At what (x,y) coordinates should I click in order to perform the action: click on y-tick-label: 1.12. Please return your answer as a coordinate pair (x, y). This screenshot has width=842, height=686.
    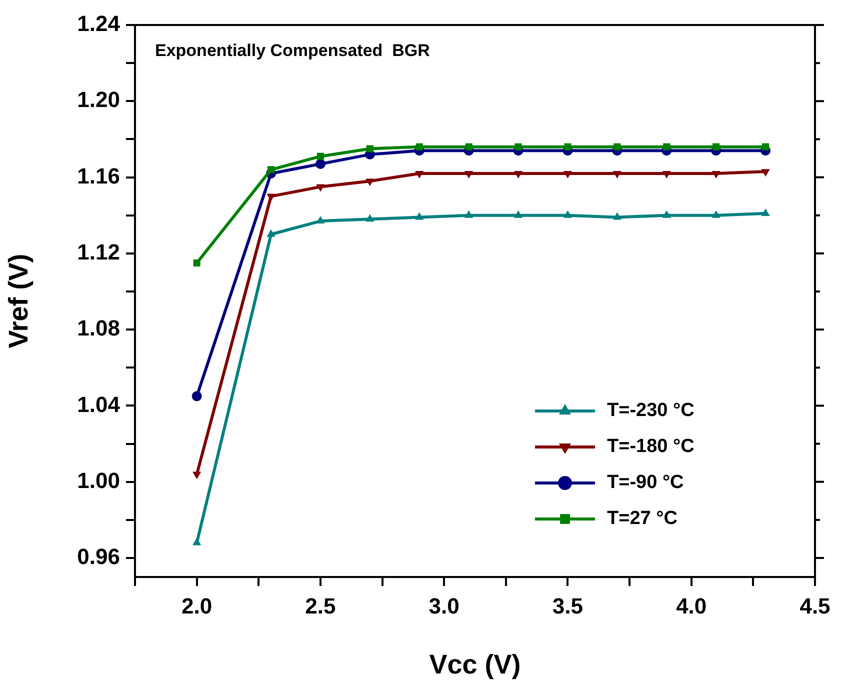
    Looking at the image, I should click on (98, 251).